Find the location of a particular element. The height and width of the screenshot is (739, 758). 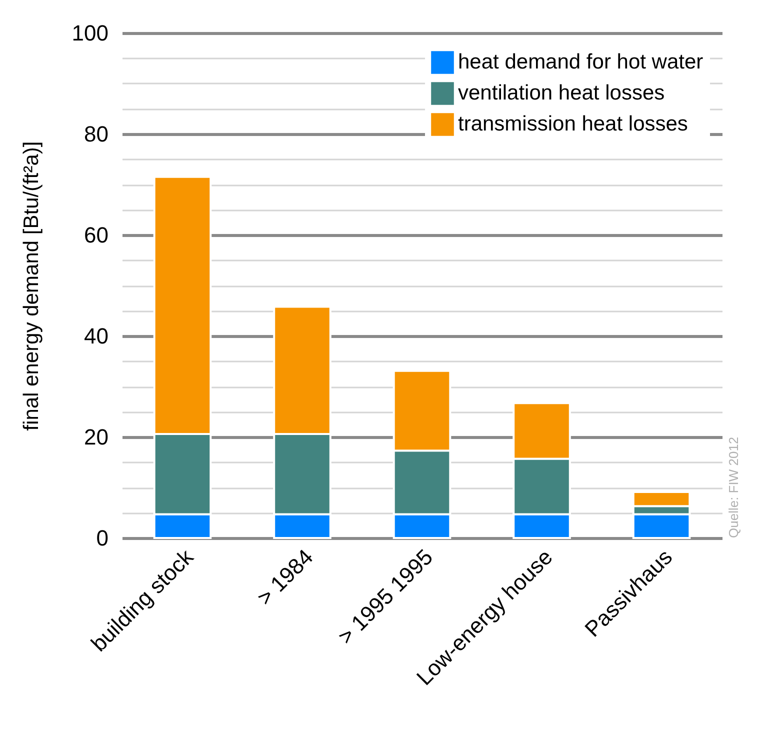

source-note: Quelle: FIW 2012 is located at coordinates (733, 487).